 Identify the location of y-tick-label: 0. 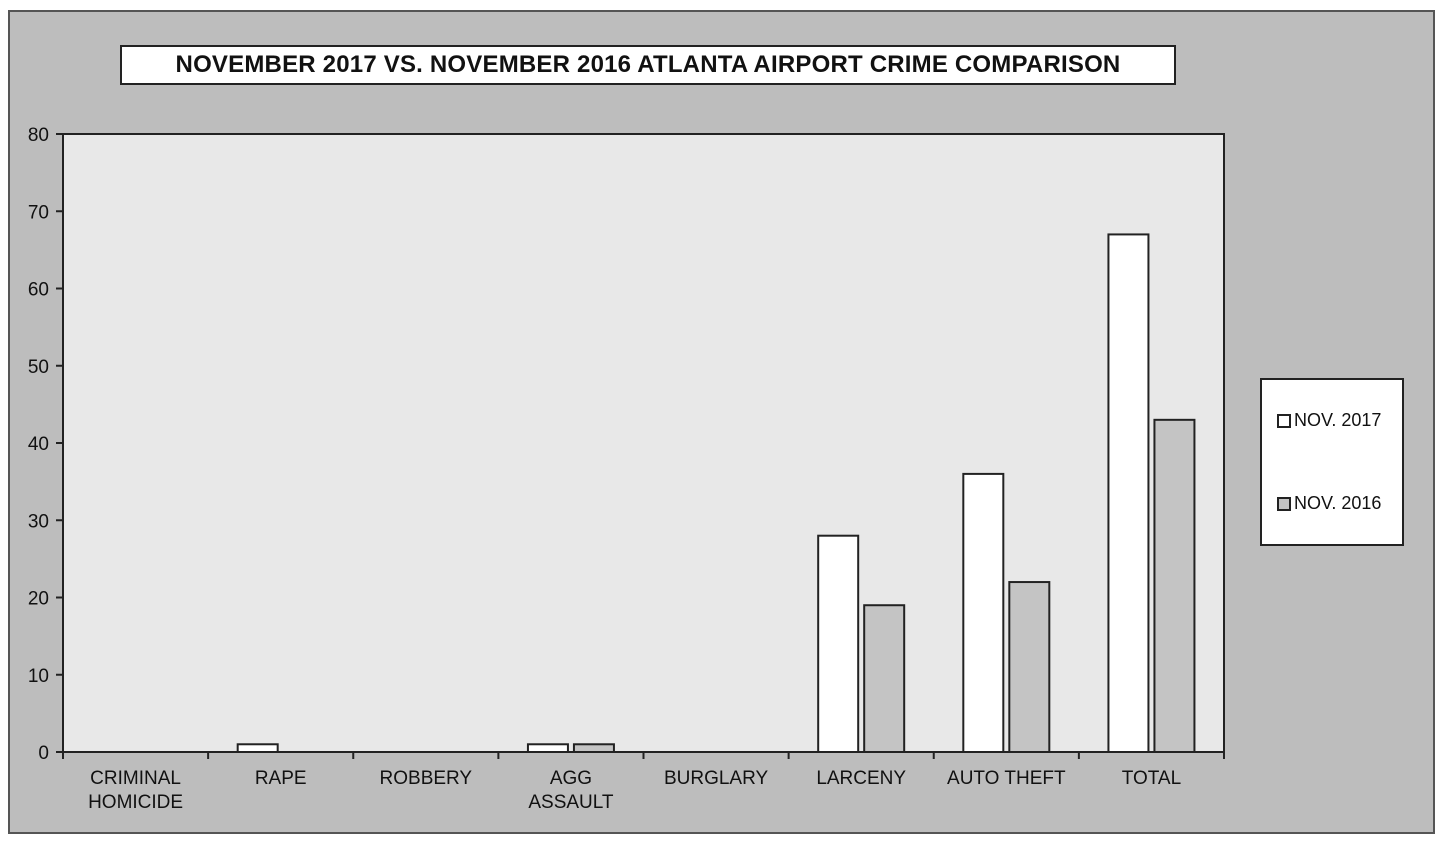
(43, 753).